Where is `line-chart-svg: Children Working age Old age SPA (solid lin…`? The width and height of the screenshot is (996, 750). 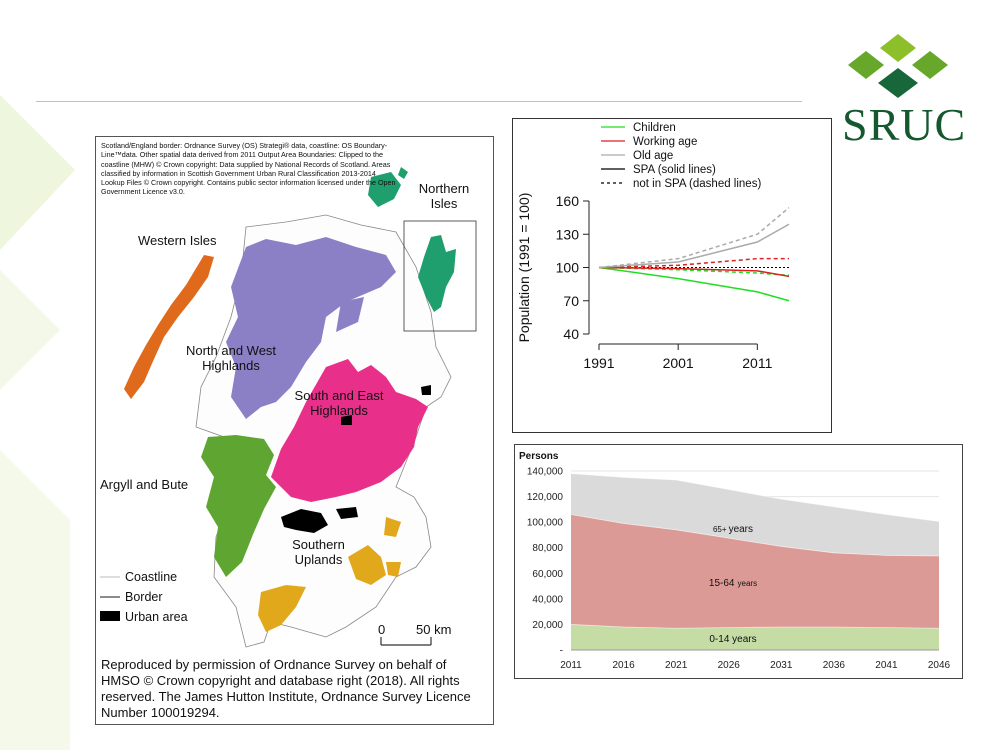 line-chart-svg: Children Working age Old age SPA (solid lin… is located at coordinates (653, 246).